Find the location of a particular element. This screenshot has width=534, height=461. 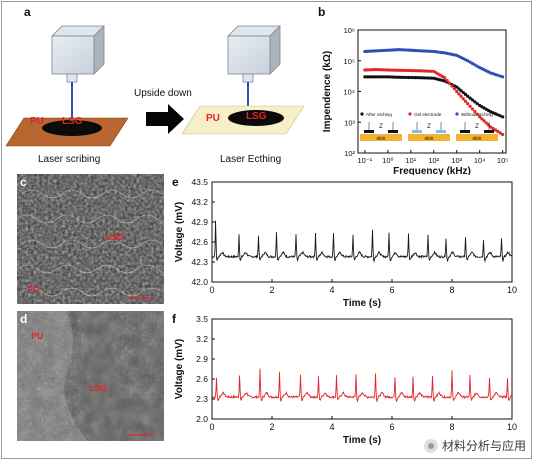

panel-label-f: f is located at coordinates (174, 319).